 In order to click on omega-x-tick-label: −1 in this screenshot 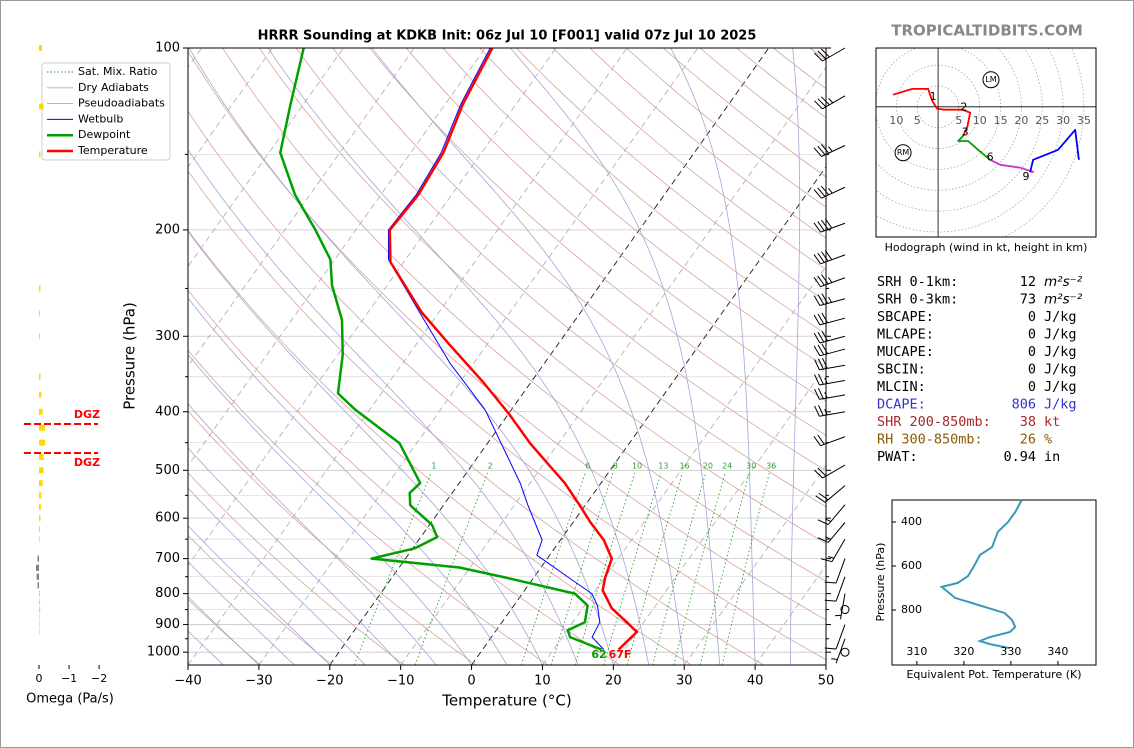, I will do `click(69, 678)`.